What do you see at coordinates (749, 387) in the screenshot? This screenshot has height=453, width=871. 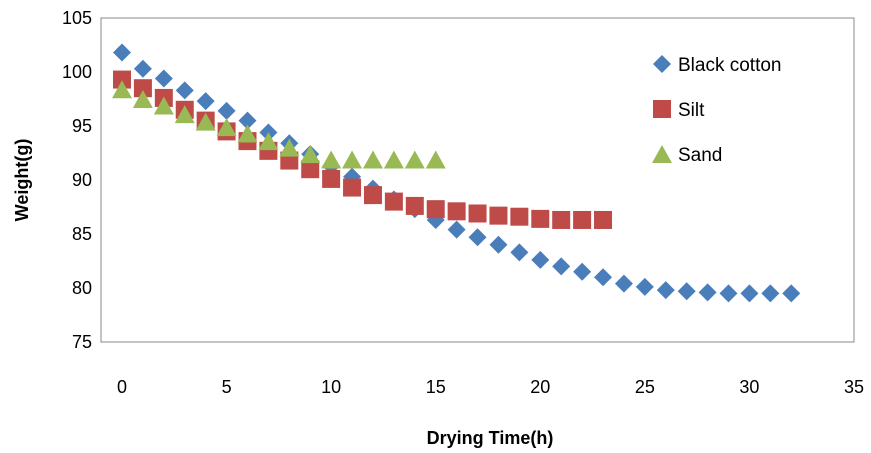 I see `x-tick-label: 30` at bounding box center [749, 387].